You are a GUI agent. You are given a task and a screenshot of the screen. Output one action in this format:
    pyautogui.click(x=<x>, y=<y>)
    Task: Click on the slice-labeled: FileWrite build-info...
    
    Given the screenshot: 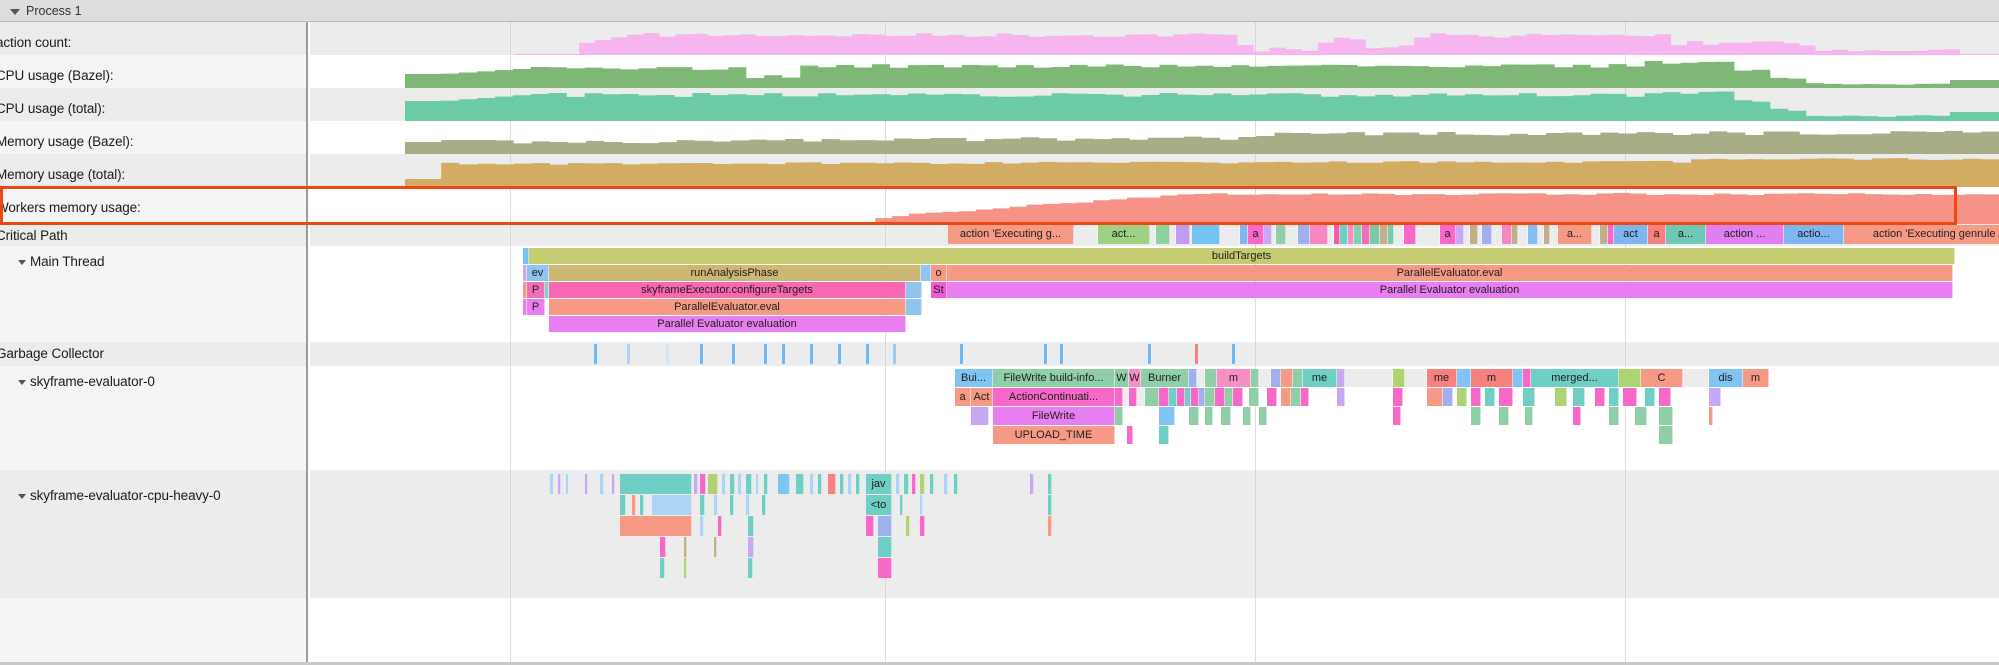 What is the action you would take?
    pyautogui.click(x=1054, y=378)
    